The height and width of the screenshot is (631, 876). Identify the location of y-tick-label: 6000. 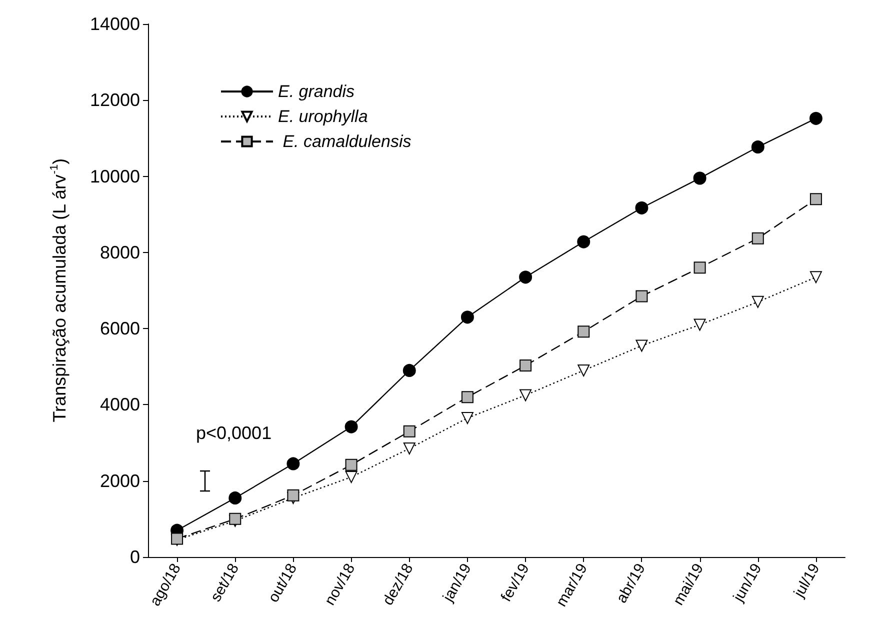
(120, 328).